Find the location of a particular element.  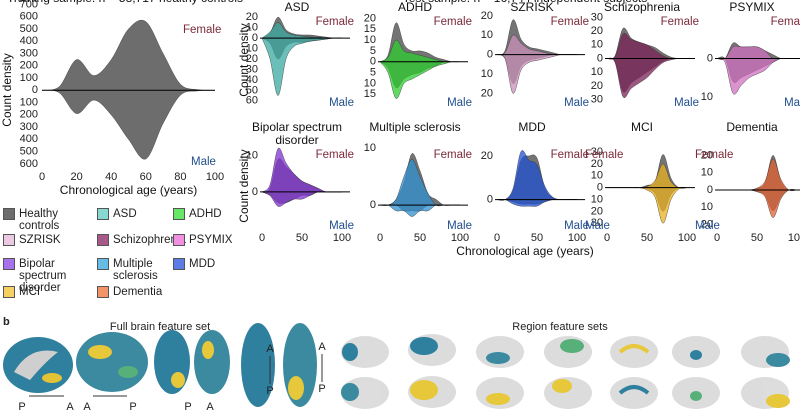

section-title: Full brain feature set is located at coordinates (160, 327).